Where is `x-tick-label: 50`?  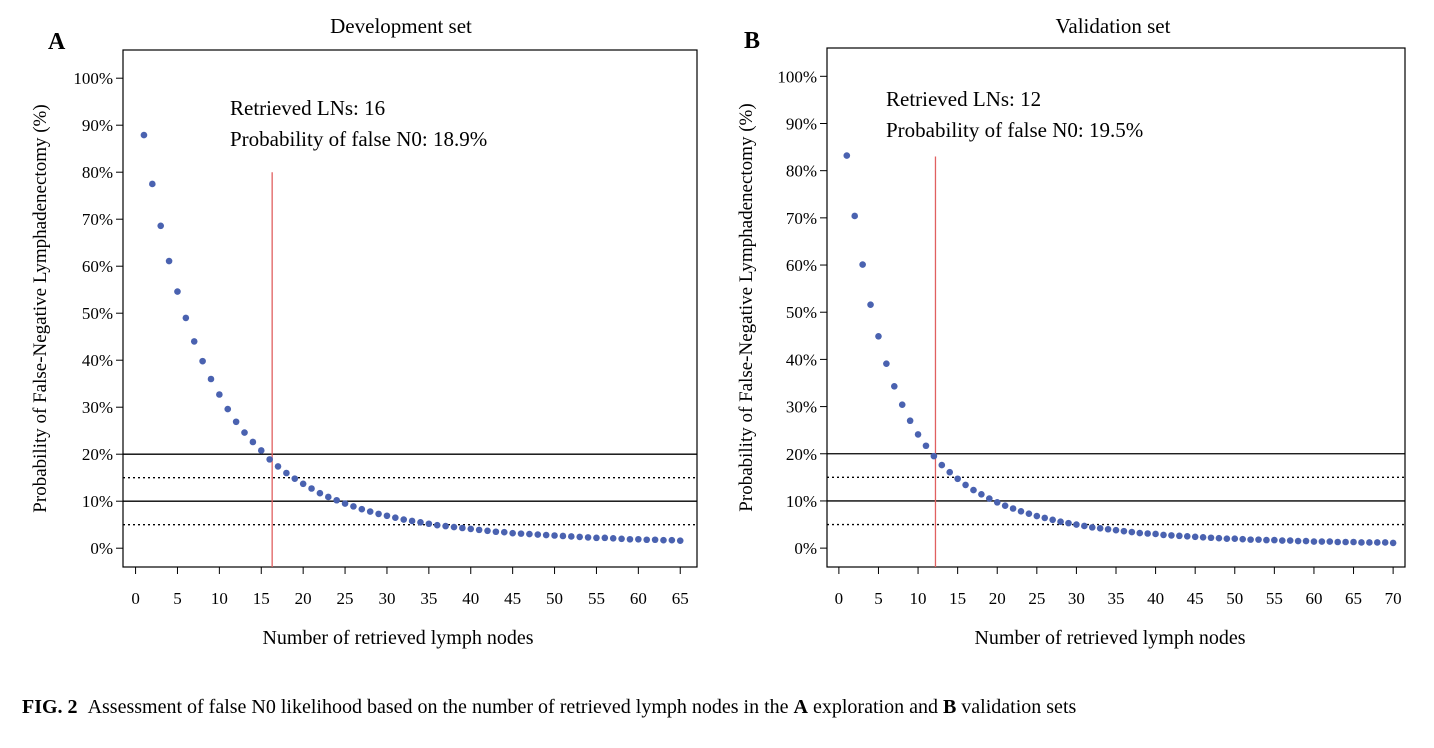 x-tick-label: 50 is located at coordinates (1234, 598).